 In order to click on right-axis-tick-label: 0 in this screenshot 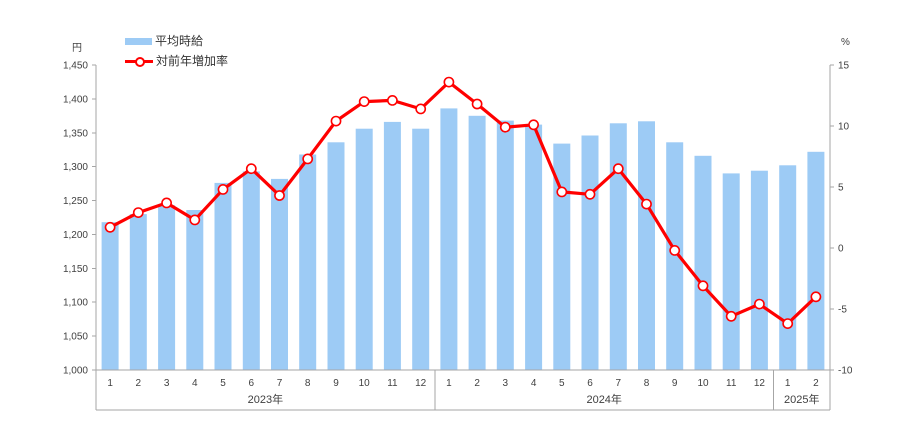, I will do `click(841, 249)`.